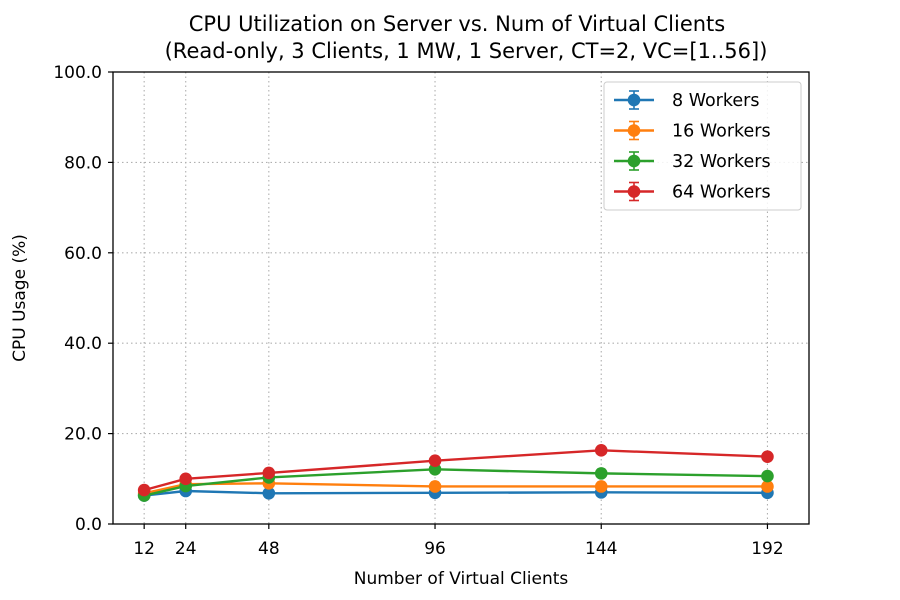 The height and width of the screenshot is (600, 900). What do you see at coordinates (20, 298) in the screenshot?
I see `y-axis-label: CPU Usage (%)` at bounding box center [20, 298].